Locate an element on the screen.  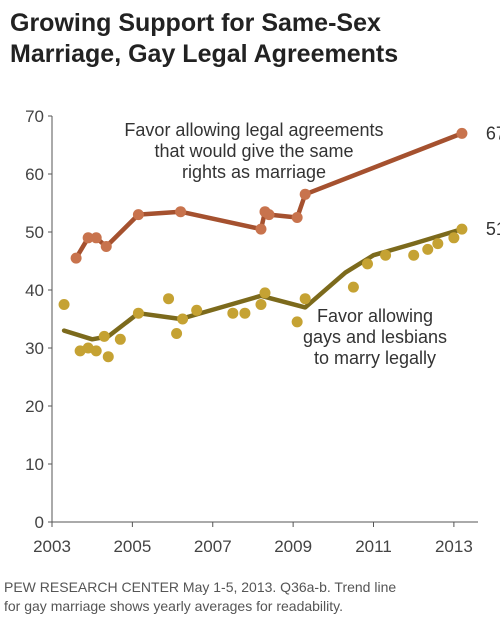
legal-agreements-label-line: rights as marriage is located at coordinates (254, 172).